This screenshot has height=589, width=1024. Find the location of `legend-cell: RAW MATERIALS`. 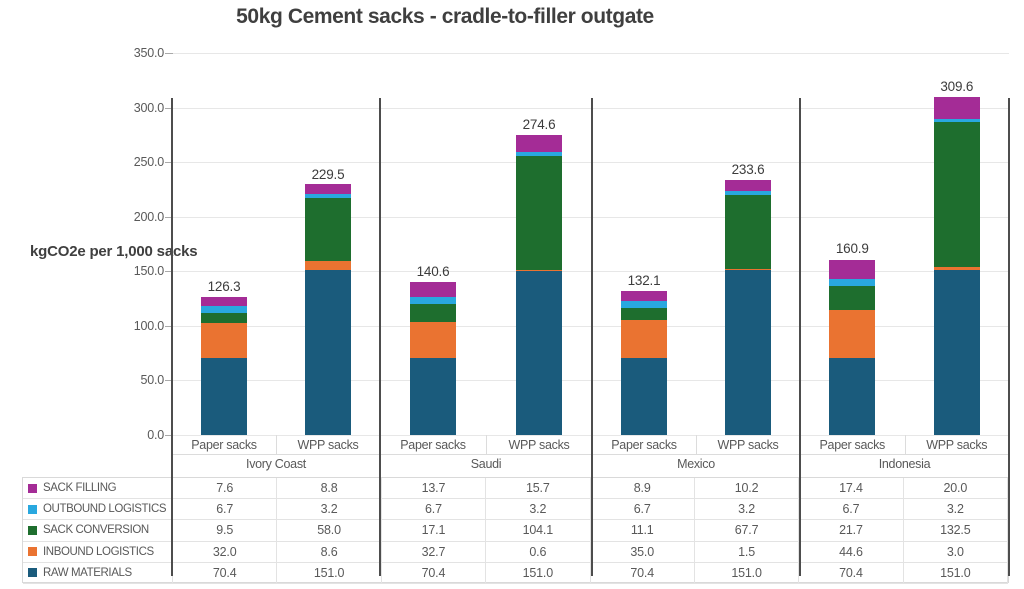

legend-cell: RAW MATERIALS is located at coordinates (98, 573).